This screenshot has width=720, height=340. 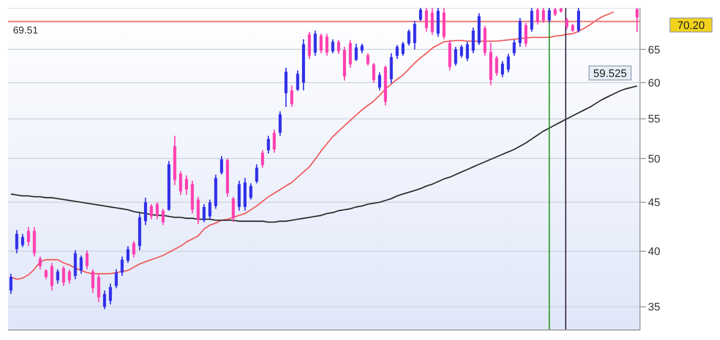 I want to click on y-tick-label: 60, so click(x=654, y=84).